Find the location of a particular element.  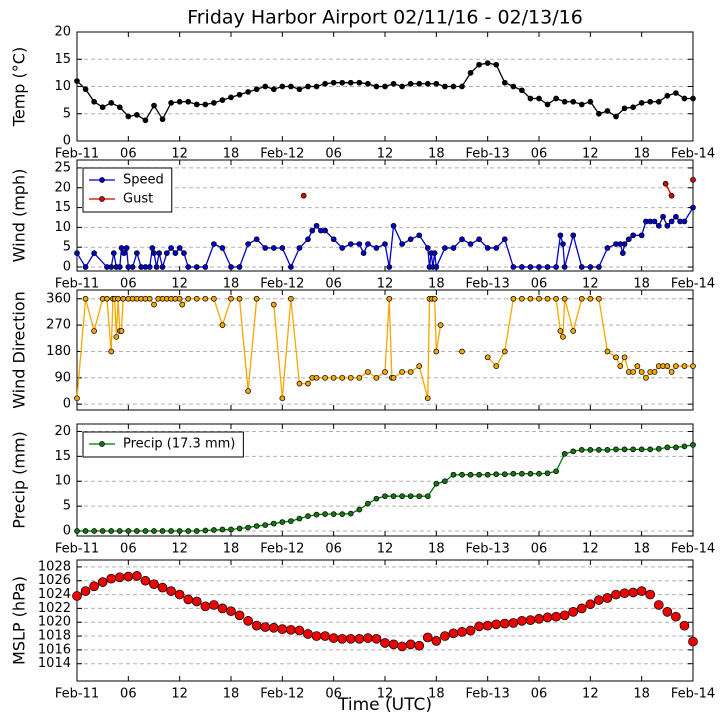

x-tick-label: Feb-11 is located at coordinates (77, 694).